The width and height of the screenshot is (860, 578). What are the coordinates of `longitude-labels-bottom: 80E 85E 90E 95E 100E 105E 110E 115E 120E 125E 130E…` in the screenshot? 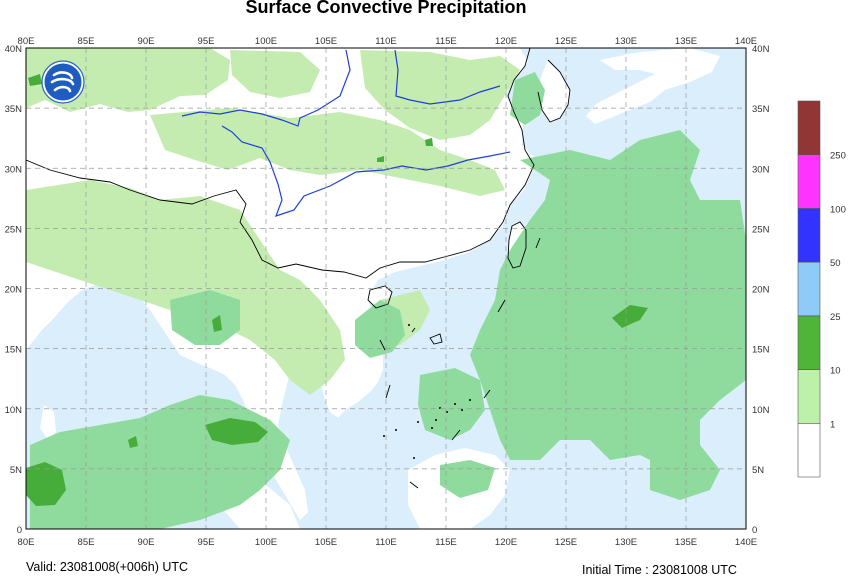 It's located at (388, 542).